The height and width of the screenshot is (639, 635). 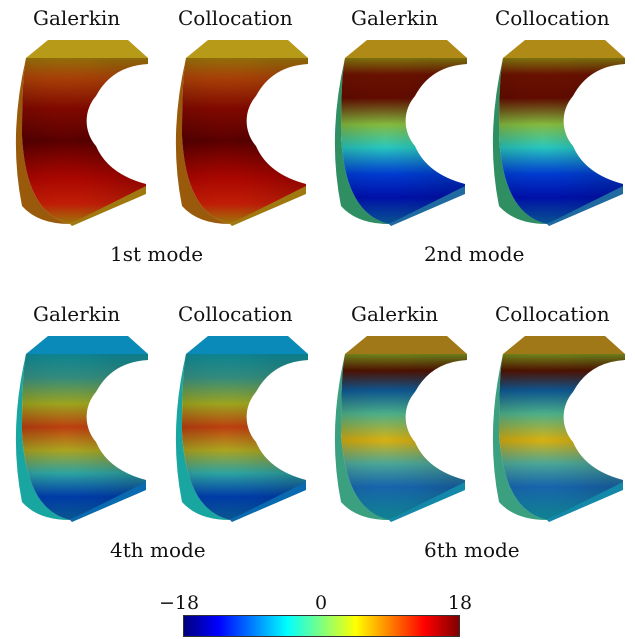 What do you see at coordinates (321, 603) in the screenshot?
I see `colorbar-mid-label: 0` at bounding box center [321, 603].